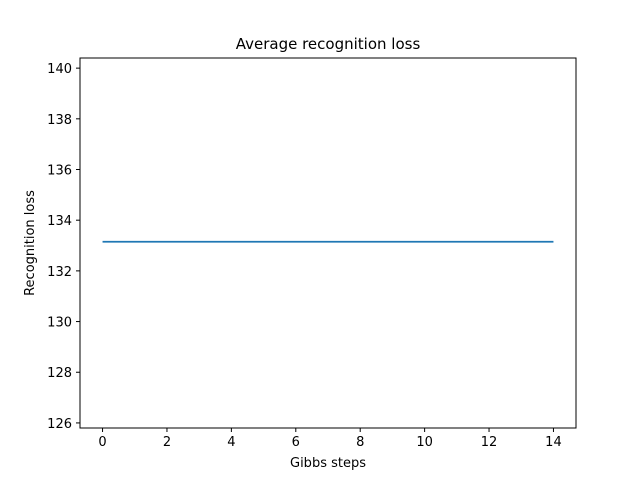 The image size is (640, 480). What do you see at coordinates (59, 69) in the screenshot?
I see `y-tick-label: 140` at bounding box center [59, 69].